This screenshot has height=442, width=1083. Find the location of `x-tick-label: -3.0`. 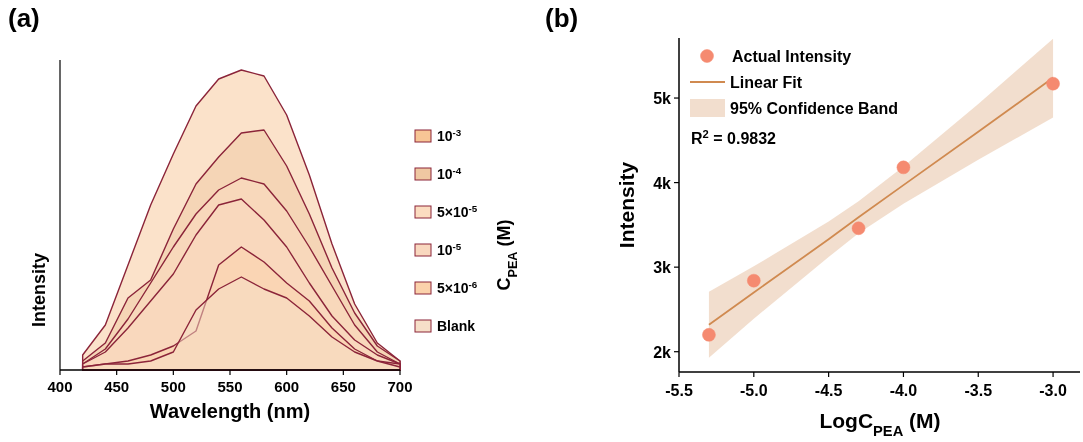

x-tick-label: -3.0 is located at coordinates (1053, 390).